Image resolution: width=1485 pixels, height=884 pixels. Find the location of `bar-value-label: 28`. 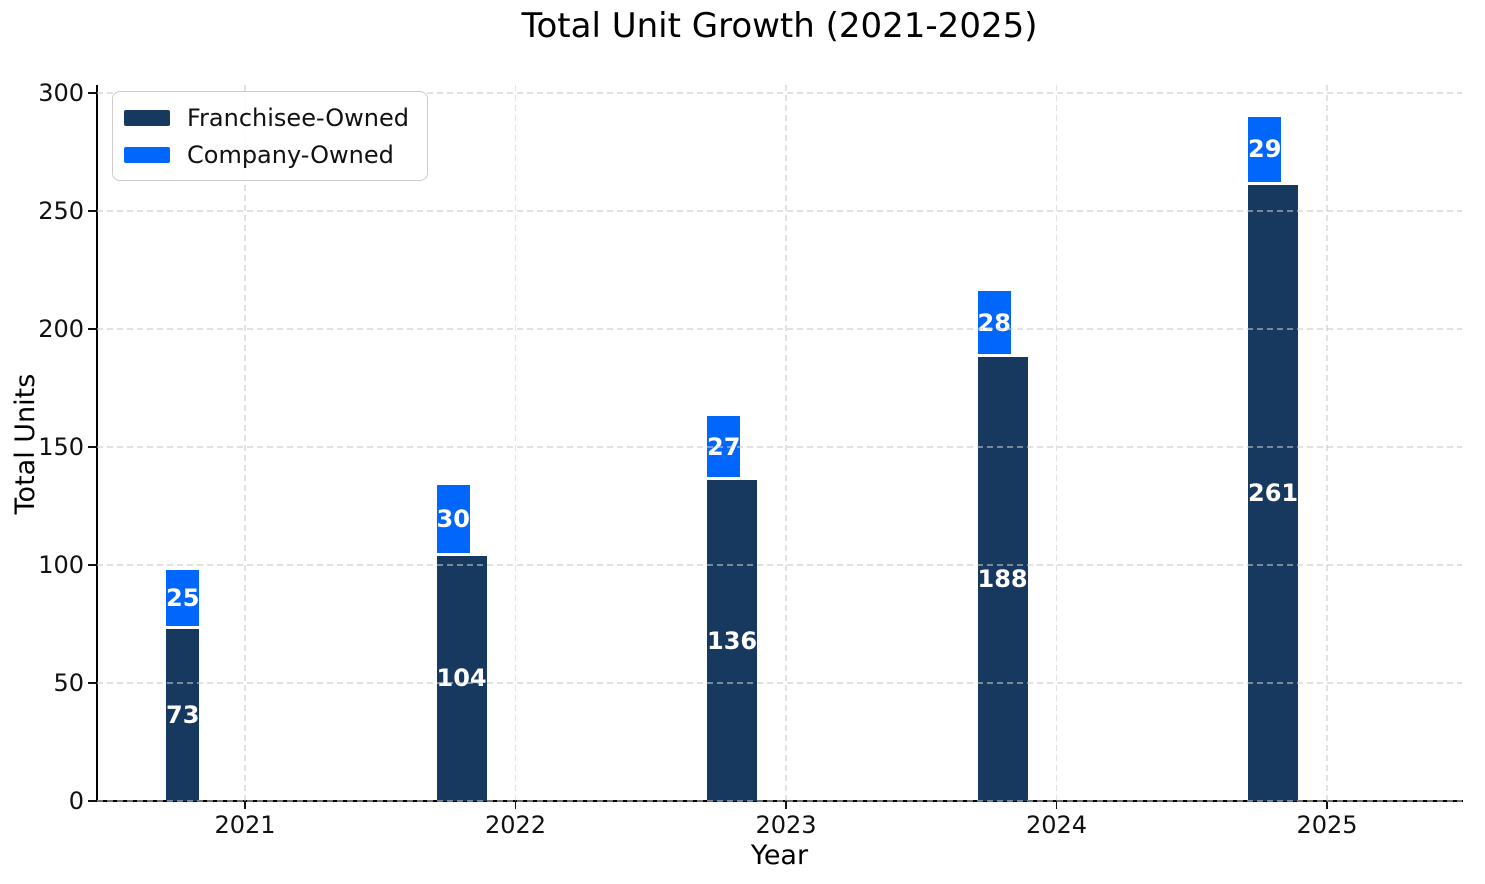

bar-value-label: 28 is located at coordinates (994, 322).